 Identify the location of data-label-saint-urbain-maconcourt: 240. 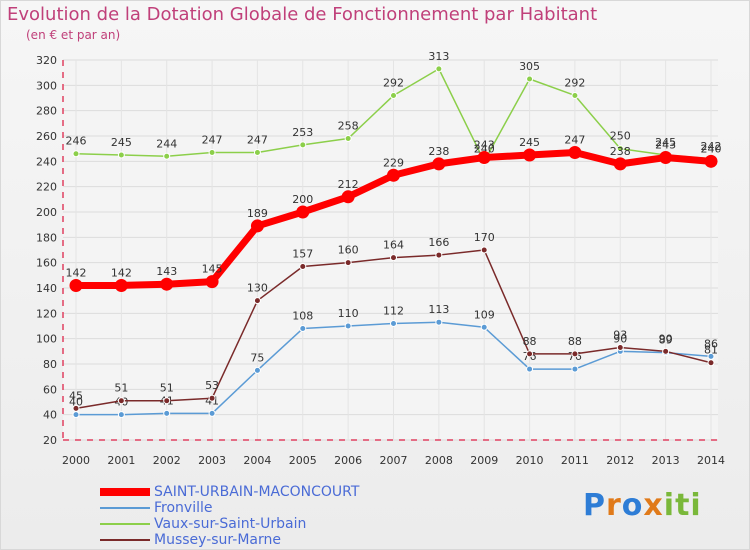
(711, 148).